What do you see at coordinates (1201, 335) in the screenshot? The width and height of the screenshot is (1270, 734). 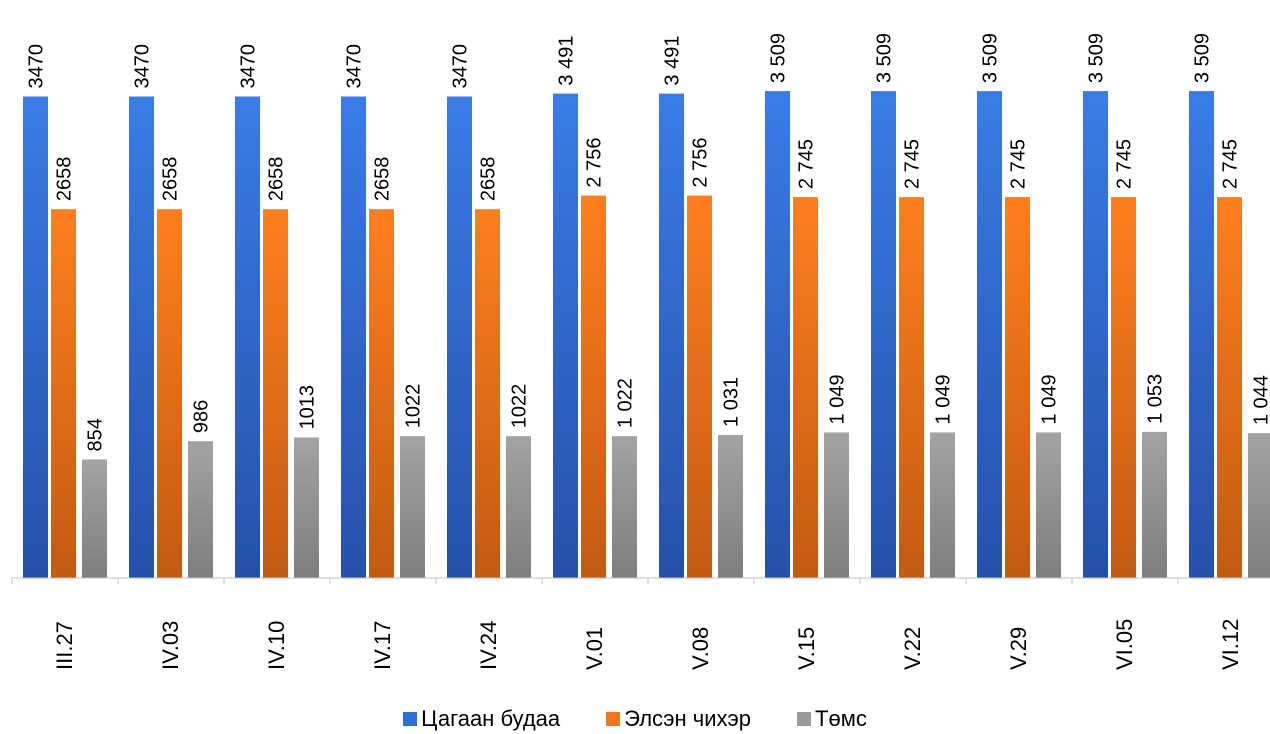 I see `bar-VI.12-series-0` at bounding box center [1201, 335].